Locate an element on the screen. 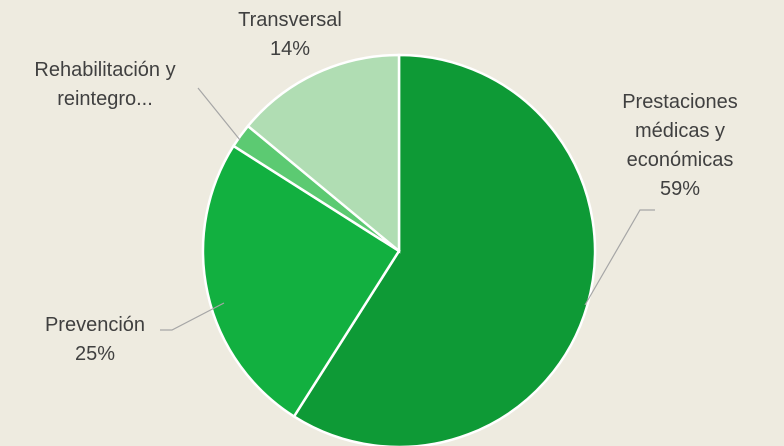 This screenshot has height=446, width=784. value-label: 14% is located at coordinates (290, 49).